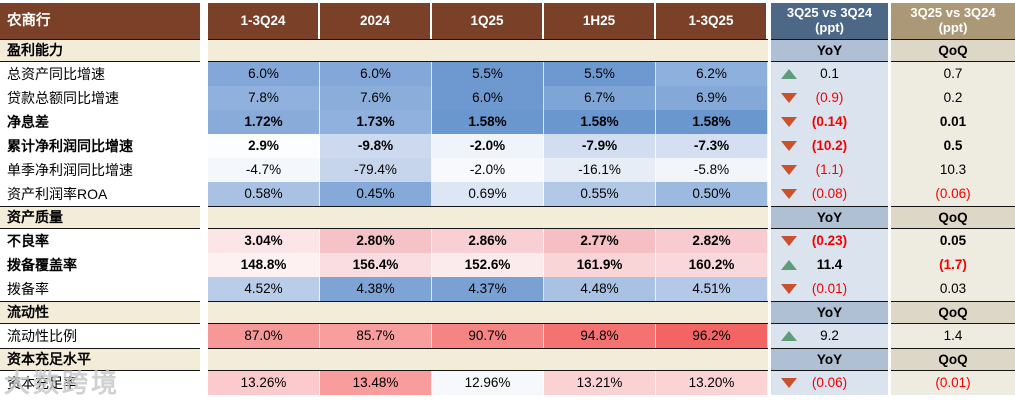 This screenshot has width=1015, height=408. What do you see at coordinates (712, 74) in the screenshot?
I see `value-cell: 6.2%` at bounding box center [712, 74].